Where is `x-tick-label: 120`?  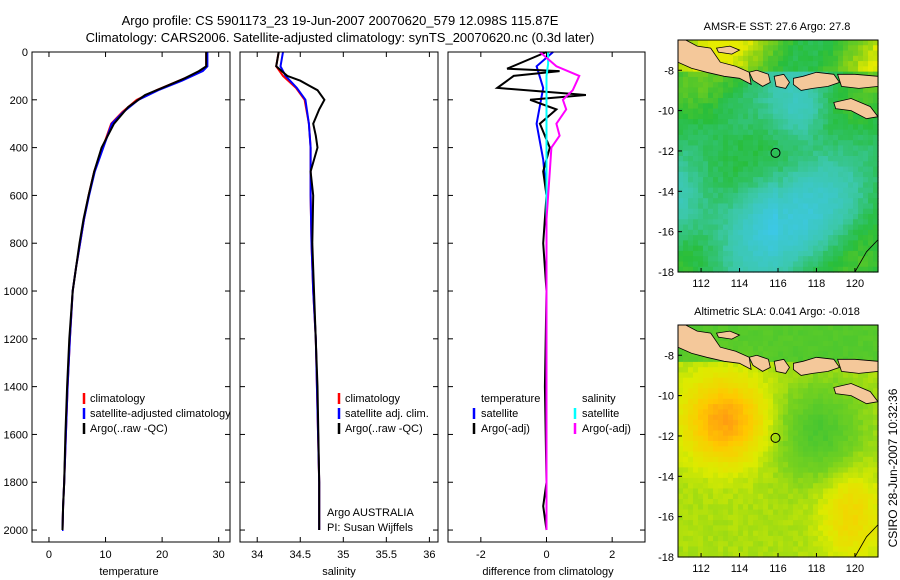
x-tick-label: 120 is located at coordinates (855, 284).